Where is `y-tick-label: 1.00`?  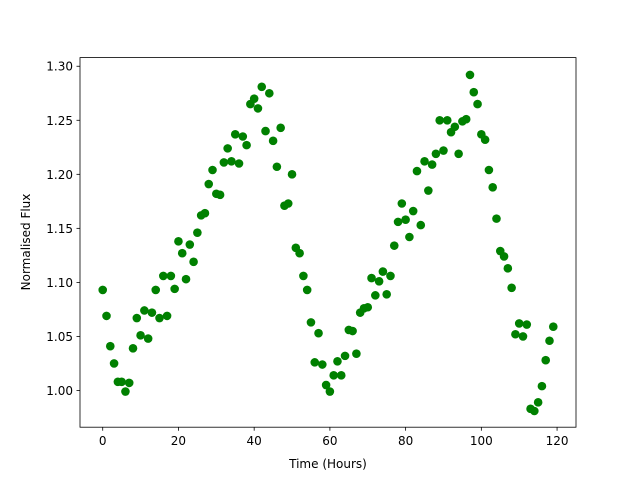 y-tick-label: 1.00 is located at coordinates (59, 391).